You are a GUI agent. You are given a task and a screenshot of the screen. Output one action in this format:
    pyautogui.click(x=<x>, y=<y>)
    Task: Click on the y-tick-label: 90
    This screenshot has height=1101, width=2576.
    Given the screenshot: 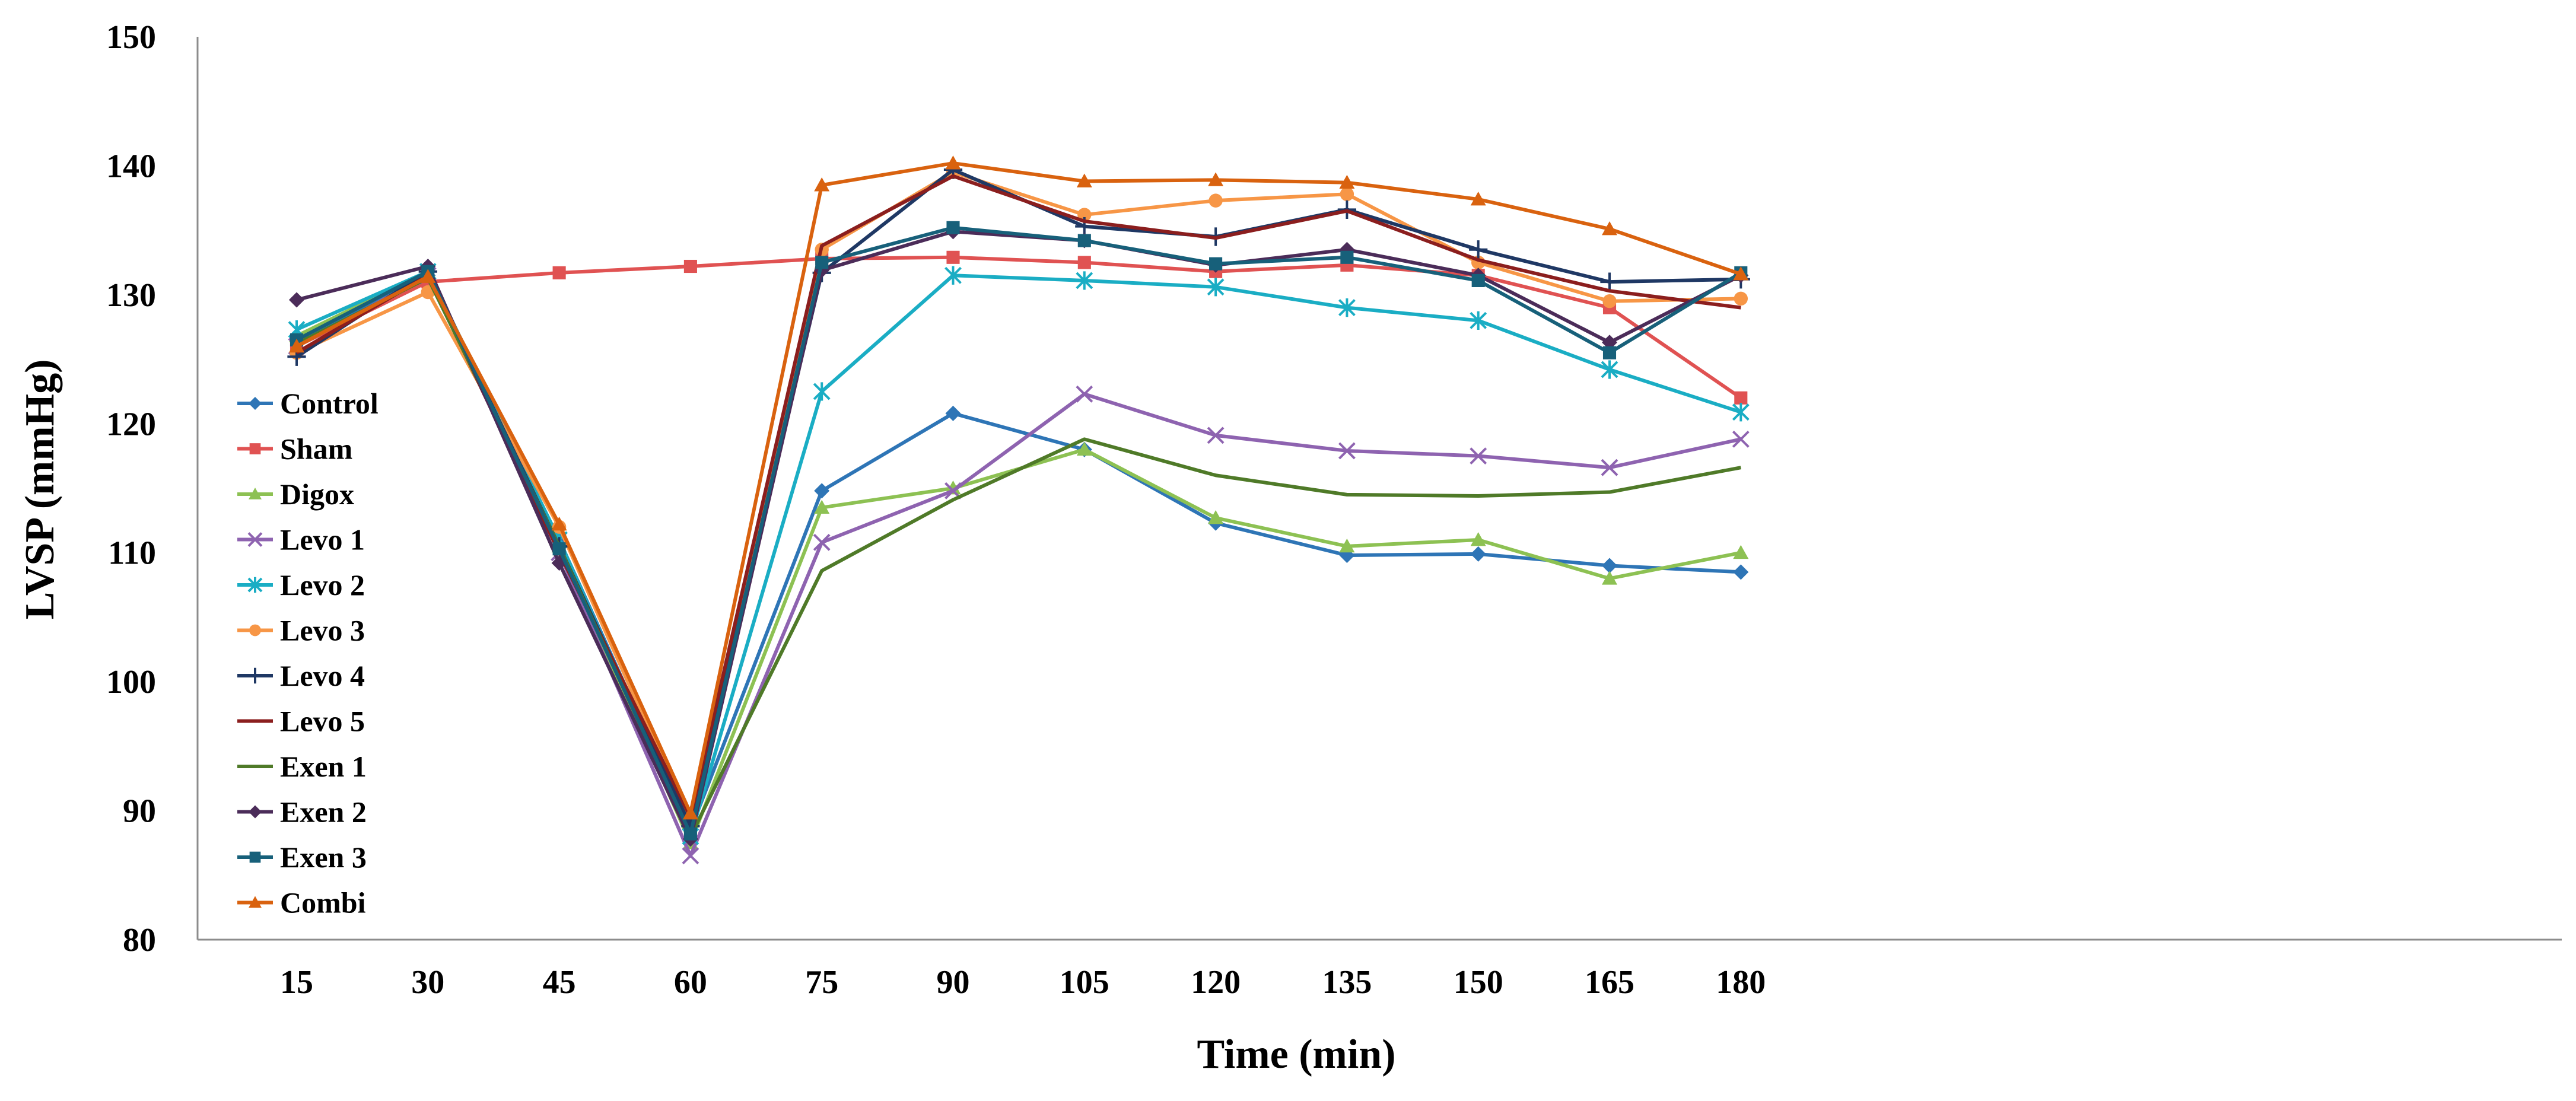 What is the action you would take?
    pyautogui.click(x=139, y=811)
    